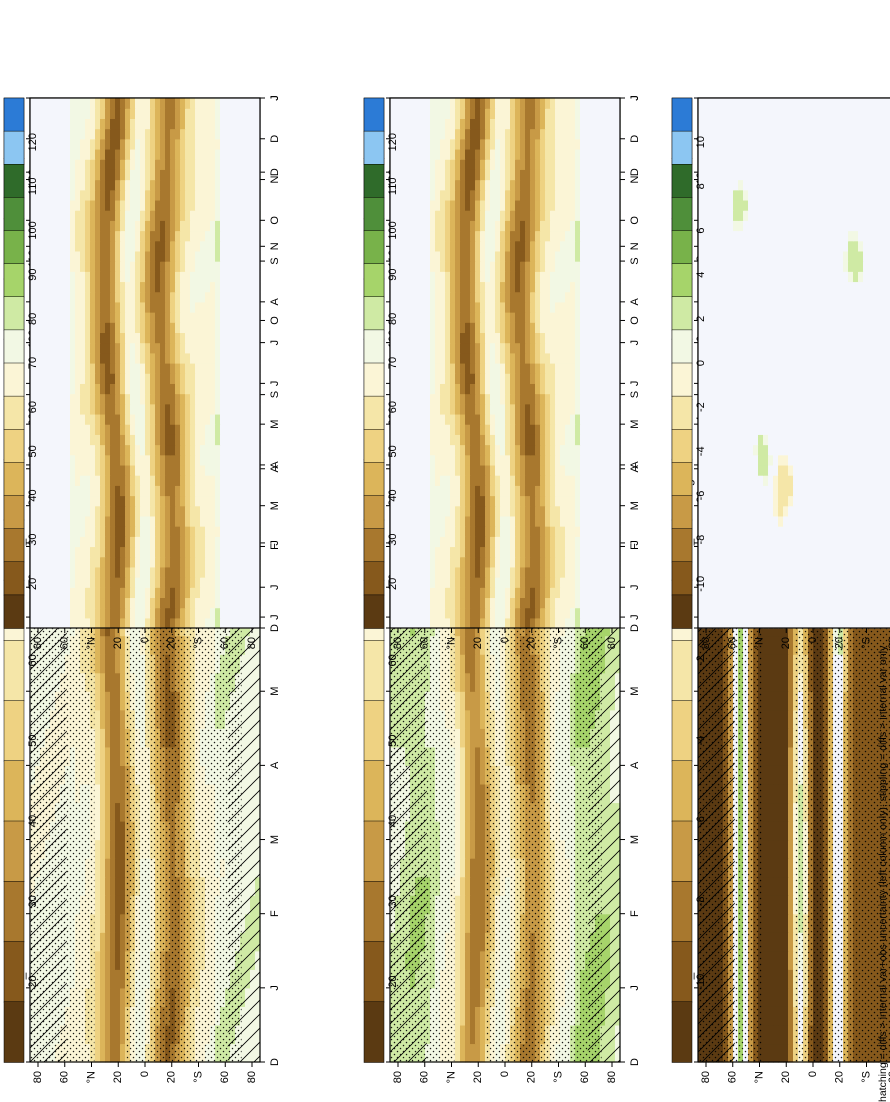 This screenshot has width=890, height=1102. What do you see at coordinates (198, 1077) in the screenshot?
I see `y-tick-label: °S` at bounding box center [198, 1077].